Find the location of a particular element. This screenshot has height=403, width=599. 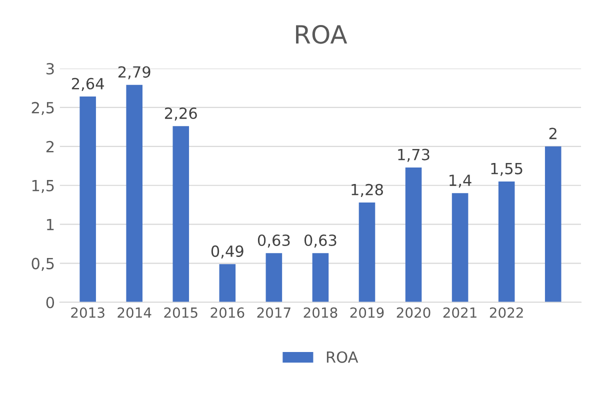

y-tick-label: 1 is located at coordinates (50, 224).